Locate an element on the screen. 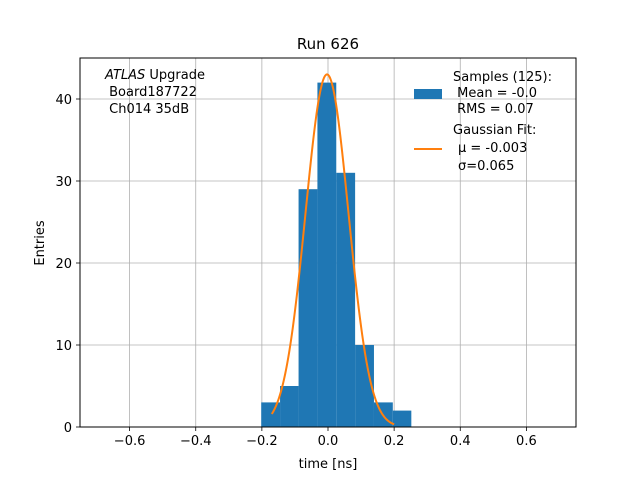 This screenshot has height=480, width=640. annotation-atlas: ATLAS is located at coordinates (124, 75).